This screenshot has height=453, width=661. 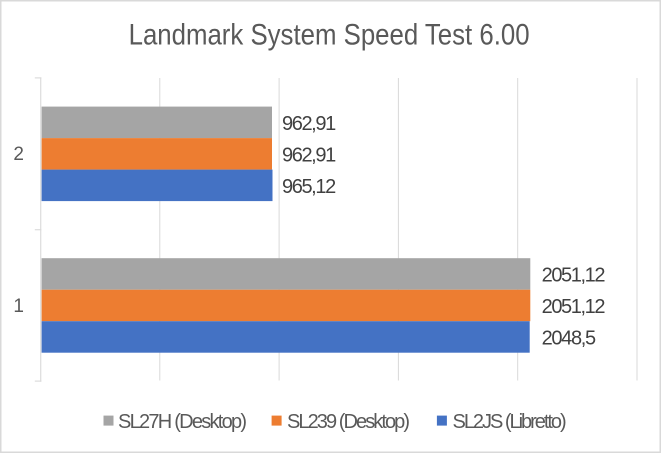 What do you see at coordinates (510, 422) in the screenshot?
I see `svg-text: SL2JS (Libretto)` at bounding box center [510, 422].